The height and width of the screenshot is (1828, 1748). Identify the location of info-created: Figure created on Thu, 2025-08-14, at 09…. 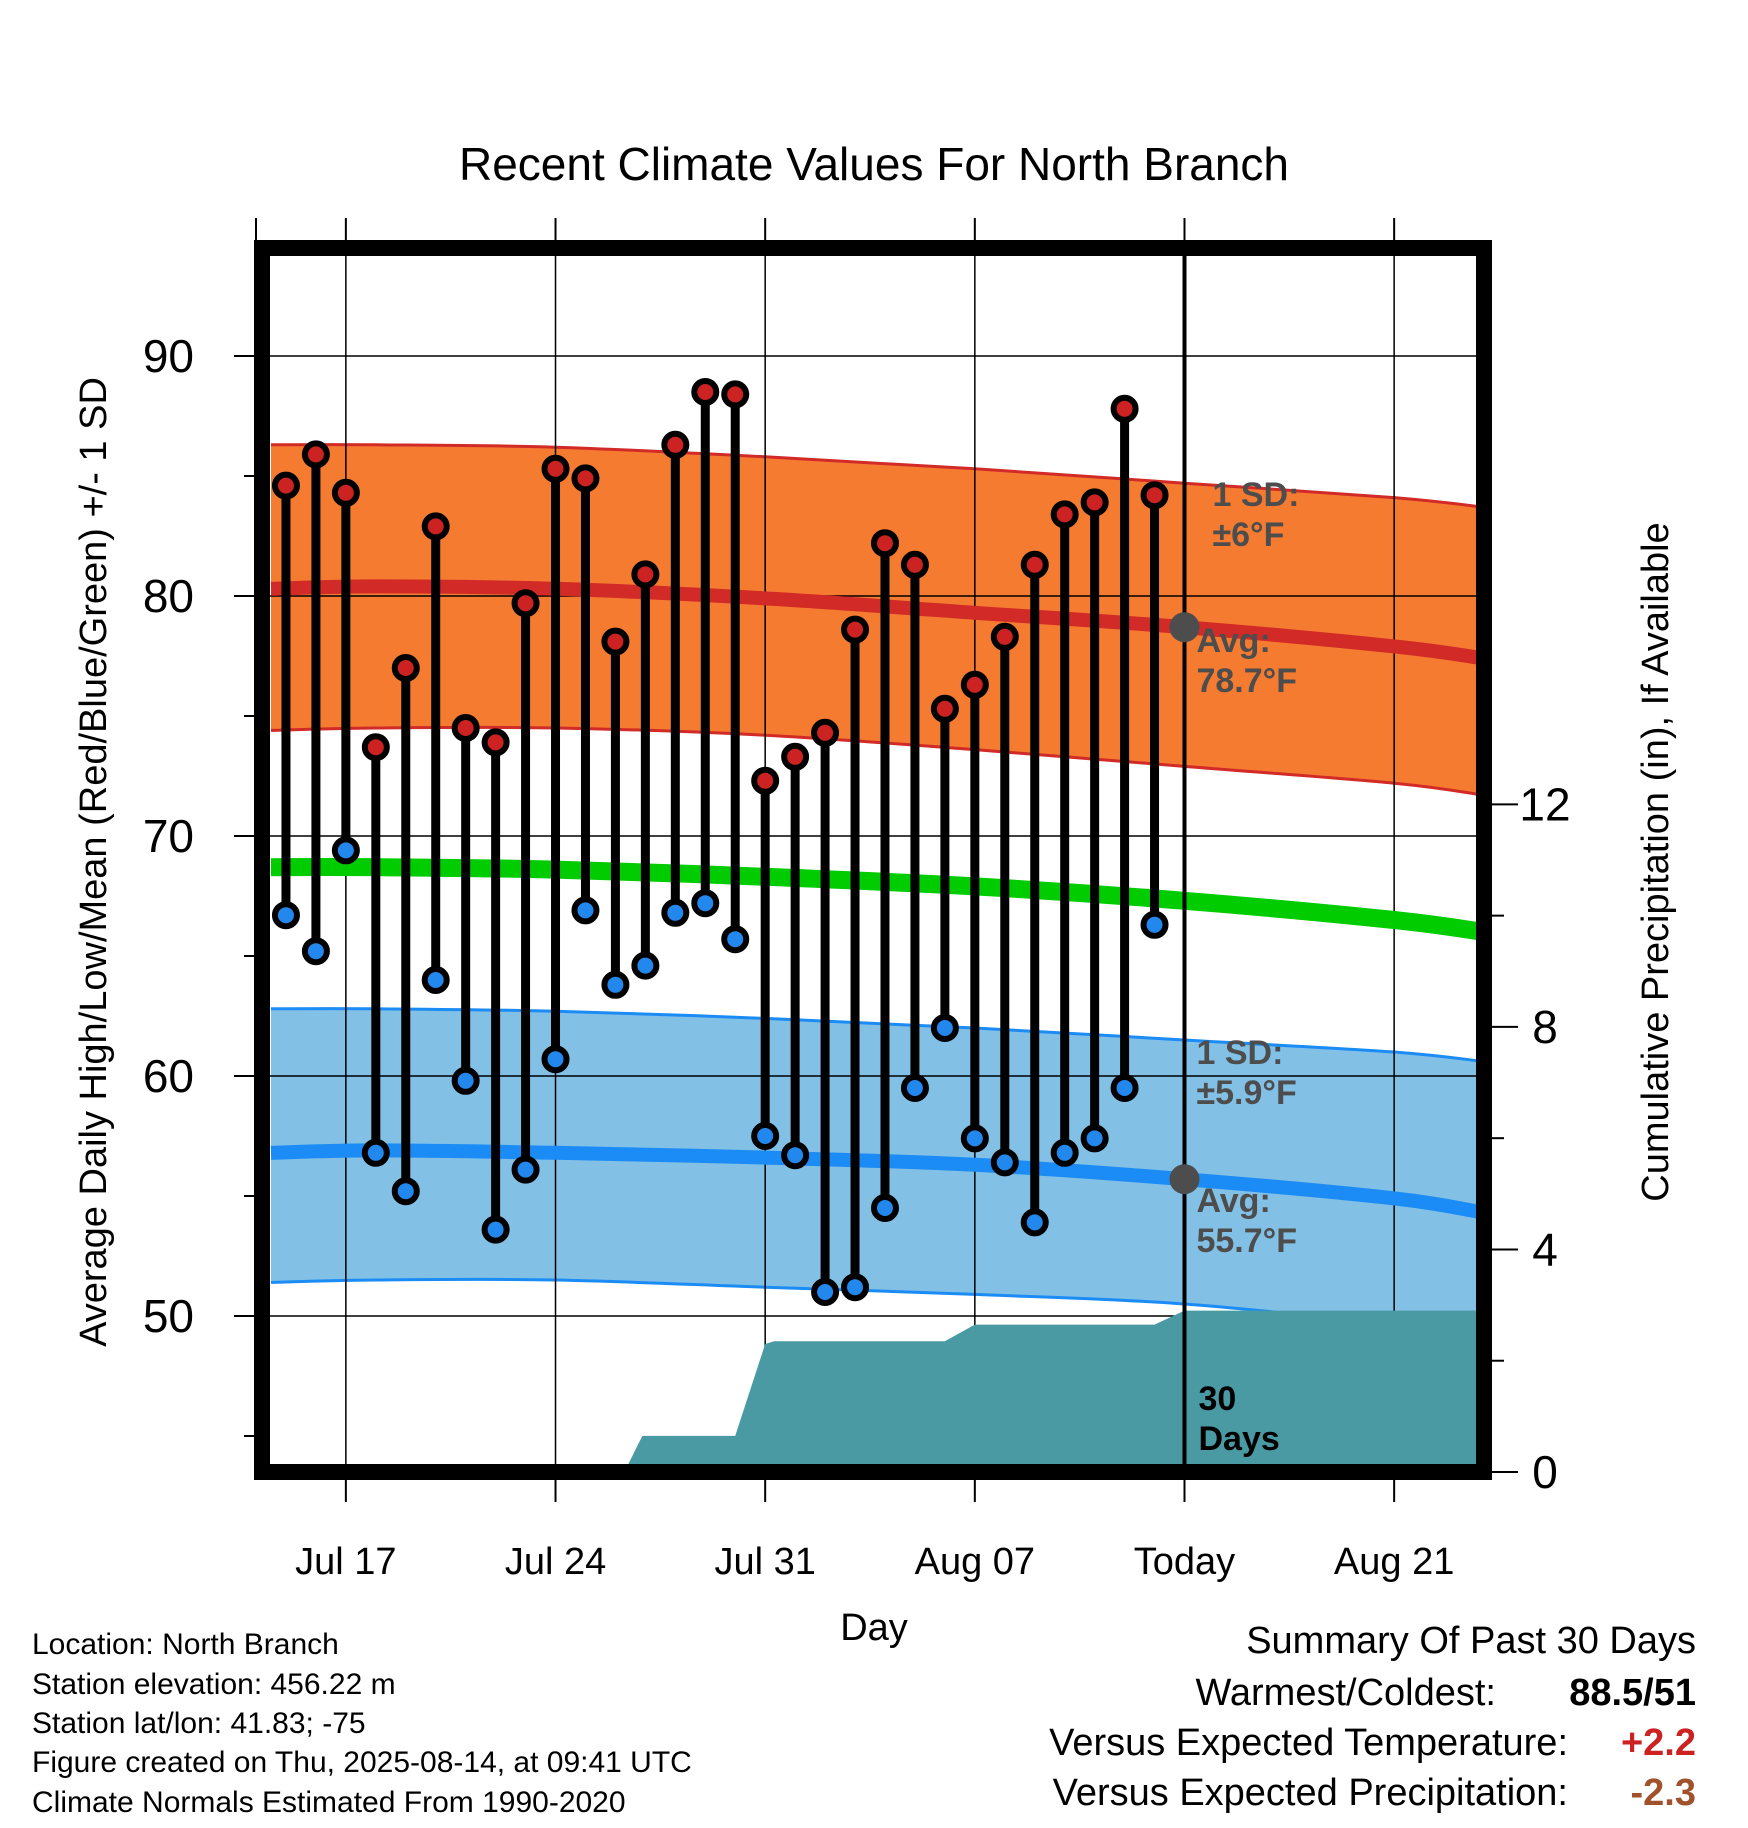
(362, 1762).